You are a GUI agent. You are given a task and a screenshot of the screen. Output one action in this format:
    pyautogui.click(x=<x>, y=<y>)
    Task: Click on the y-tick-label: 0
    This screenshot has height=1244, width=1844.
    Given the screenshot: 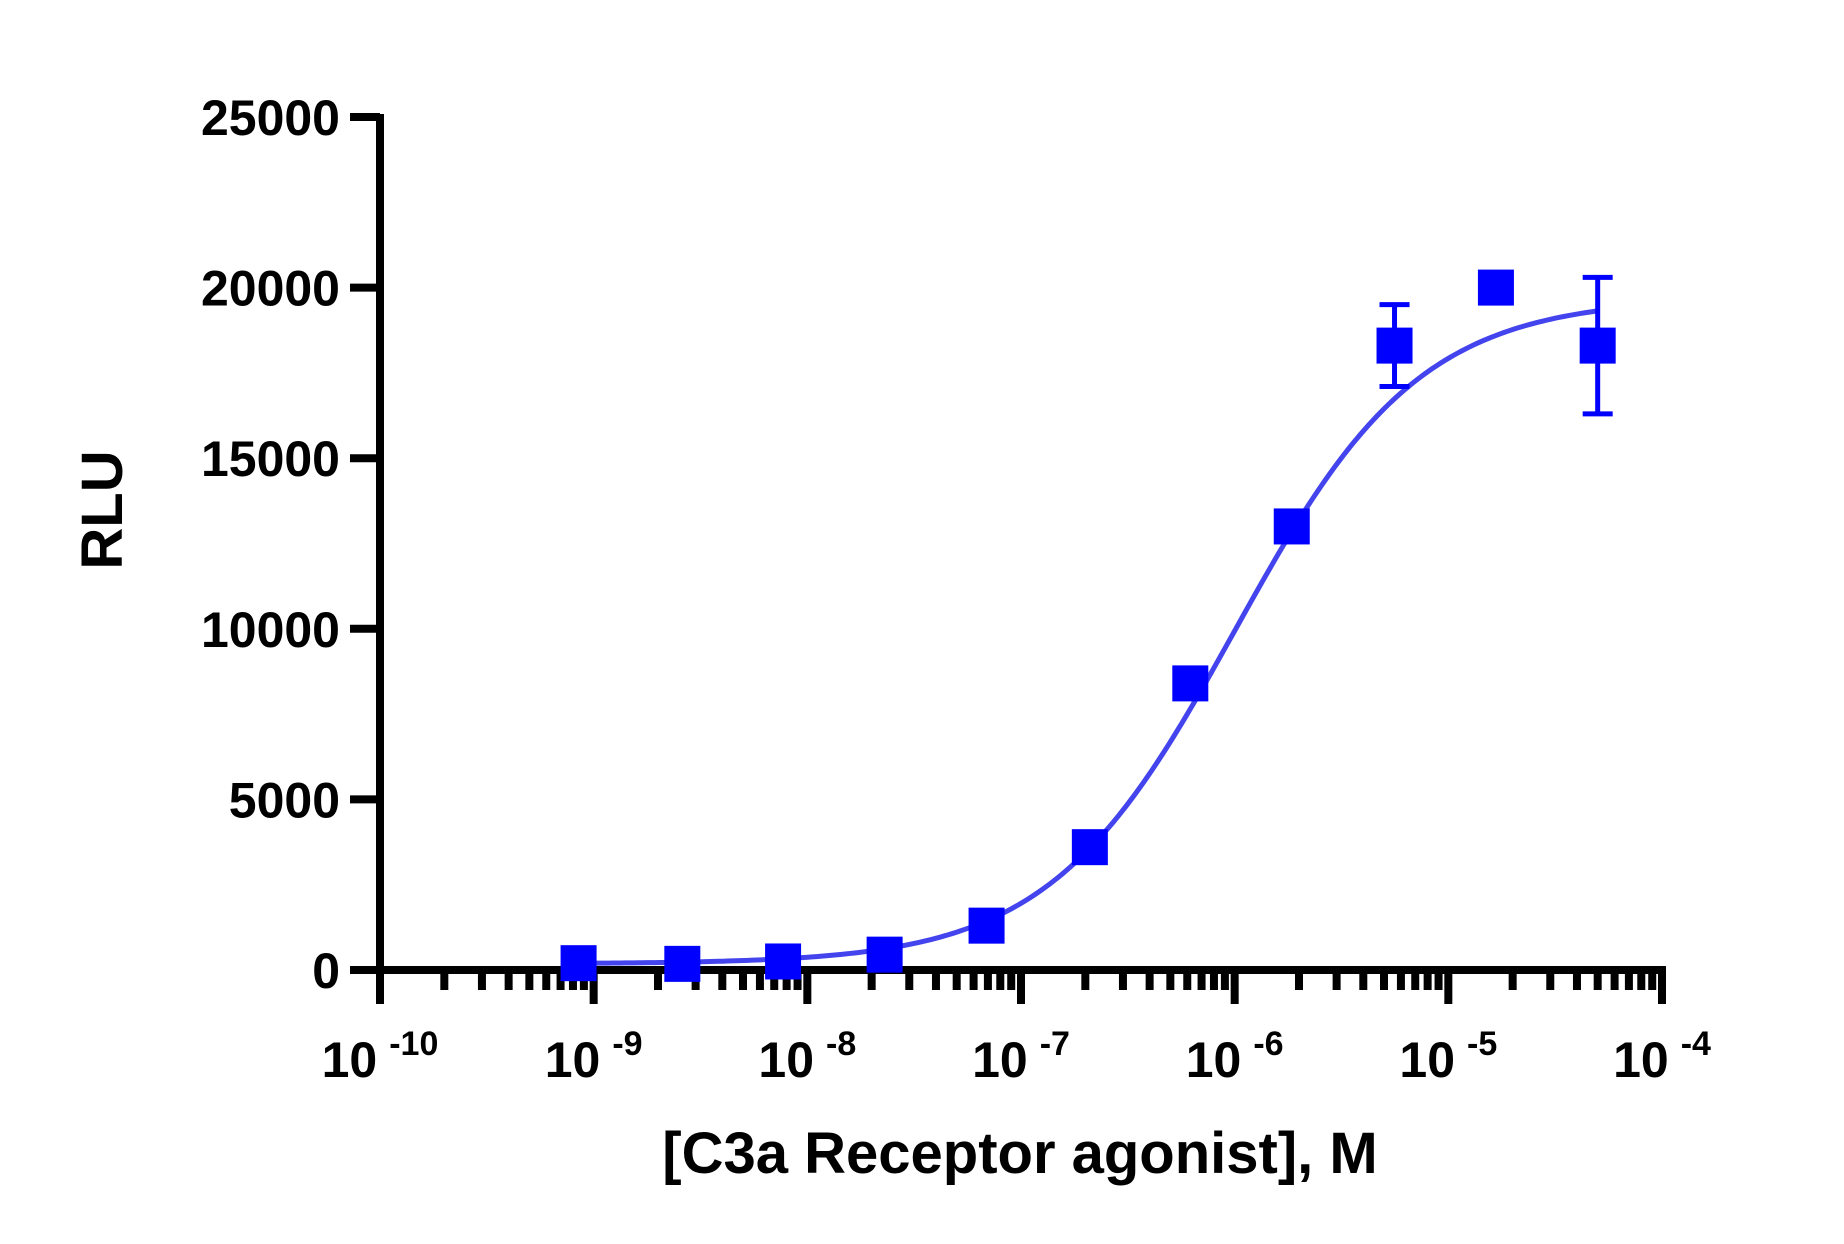 What is the action you would take?
    pyautogui.click(x=326, y=971)
    